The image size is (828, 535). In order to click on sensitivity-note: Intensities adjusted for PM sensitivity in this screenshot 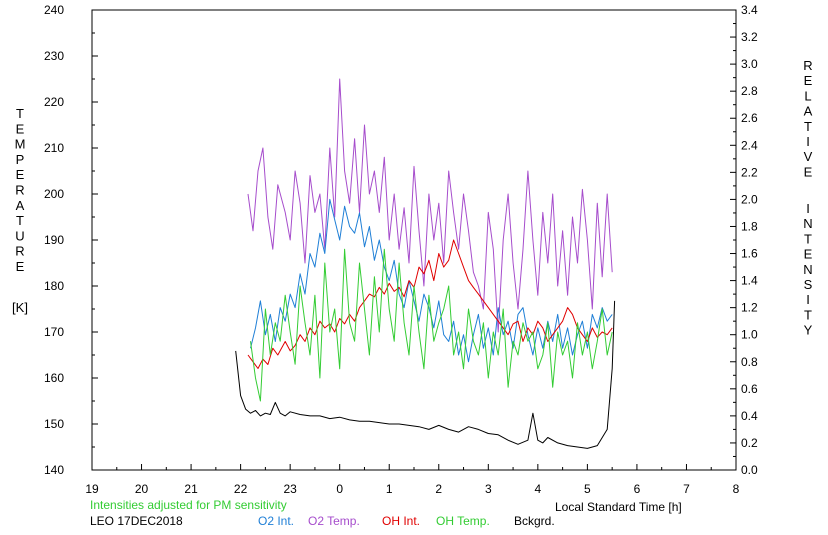, I will do `click(188, 505)`.